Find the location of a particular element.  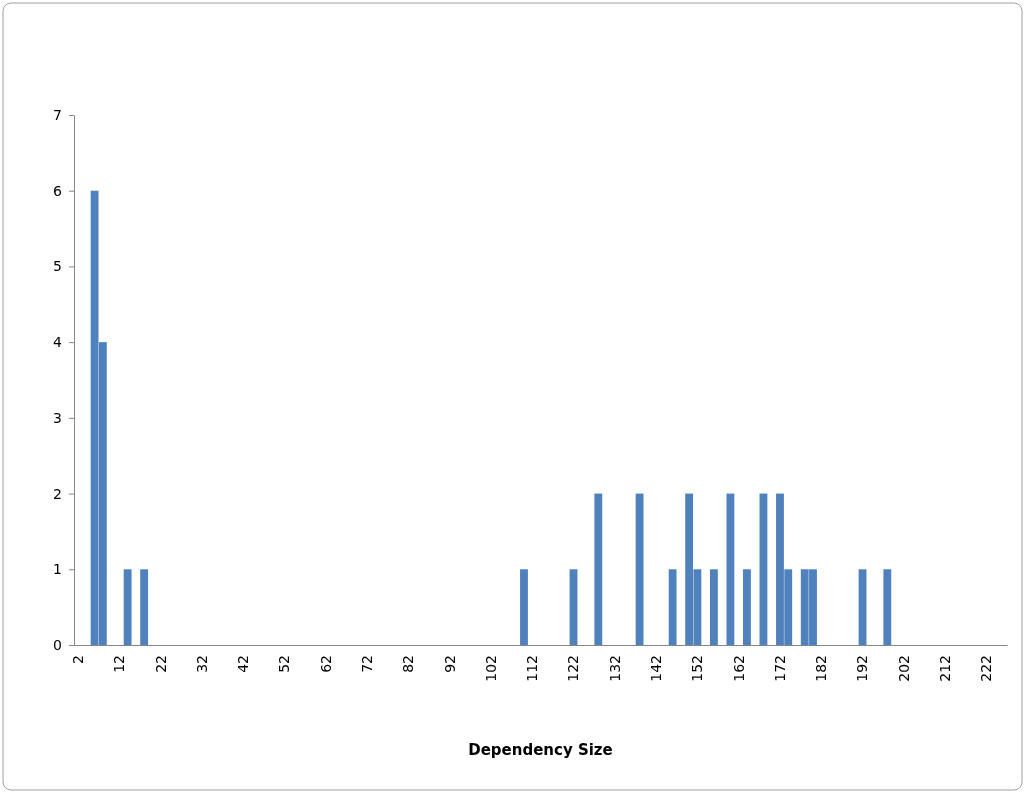

y-tick-label: 1 is located at coordinates (57, 569).